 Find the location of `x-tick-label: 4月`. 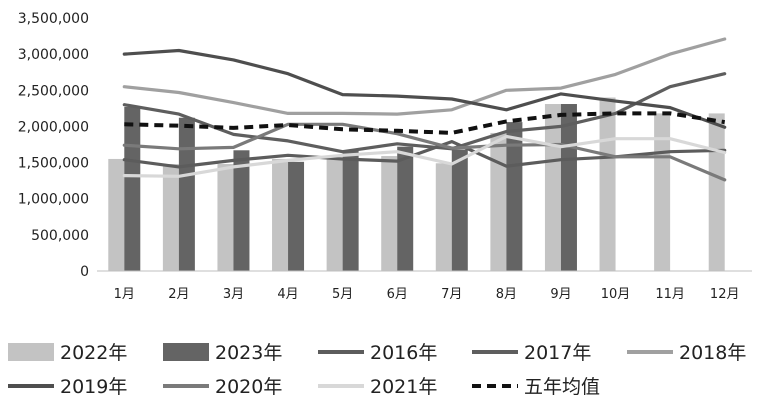

x-tick-label: 4月 is located at coordinates (287, 294).